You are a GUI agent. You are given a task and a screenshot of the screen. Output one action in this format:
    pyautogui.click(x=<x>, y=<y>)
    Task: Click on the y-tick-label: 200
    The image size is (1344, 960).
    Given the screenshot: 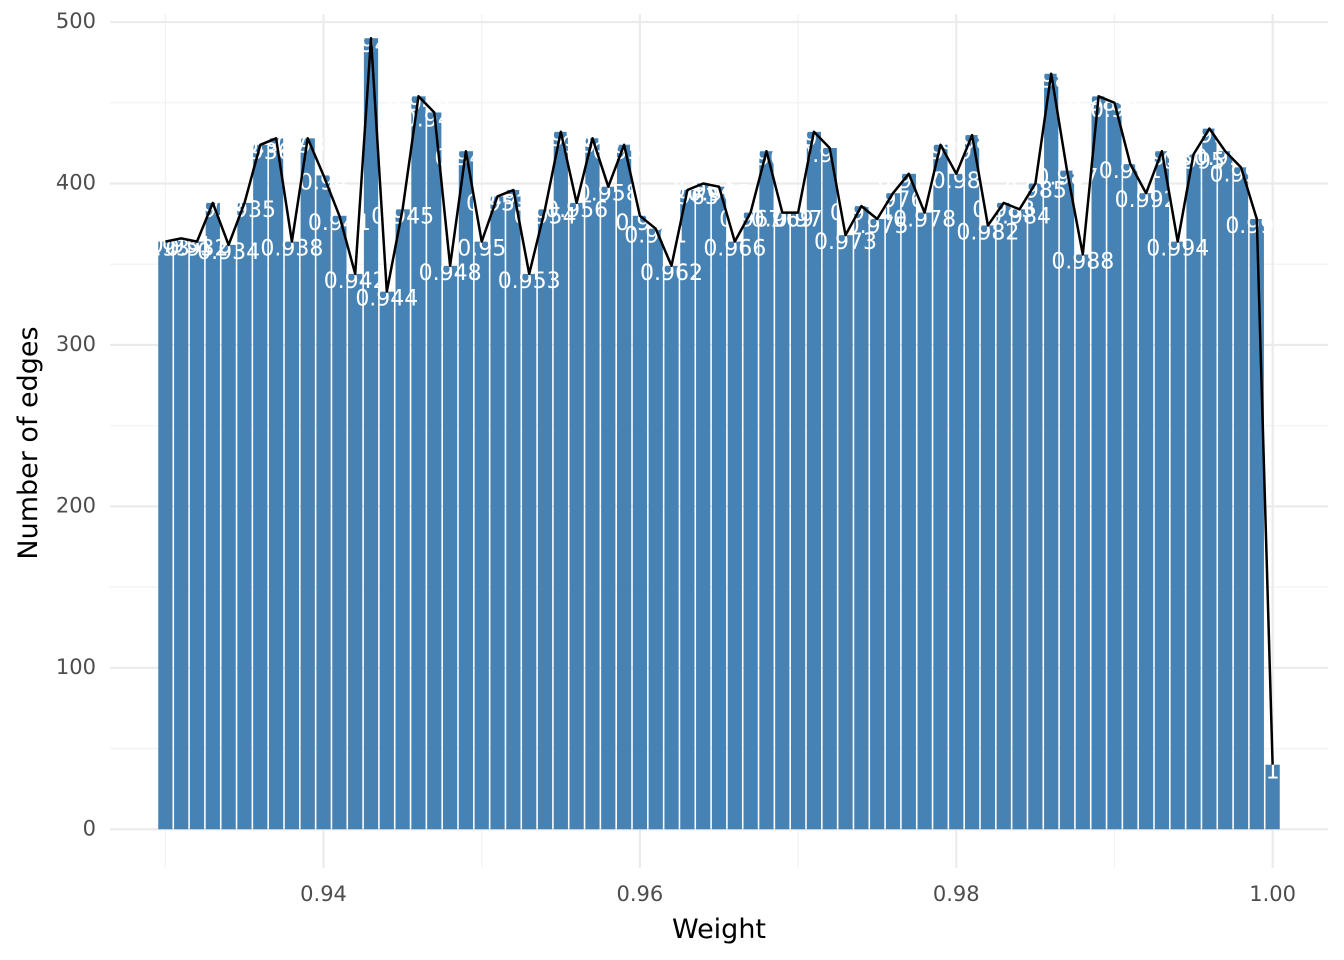 What is the action you would take?
    pyautogui.click(x=76, y=505)
    